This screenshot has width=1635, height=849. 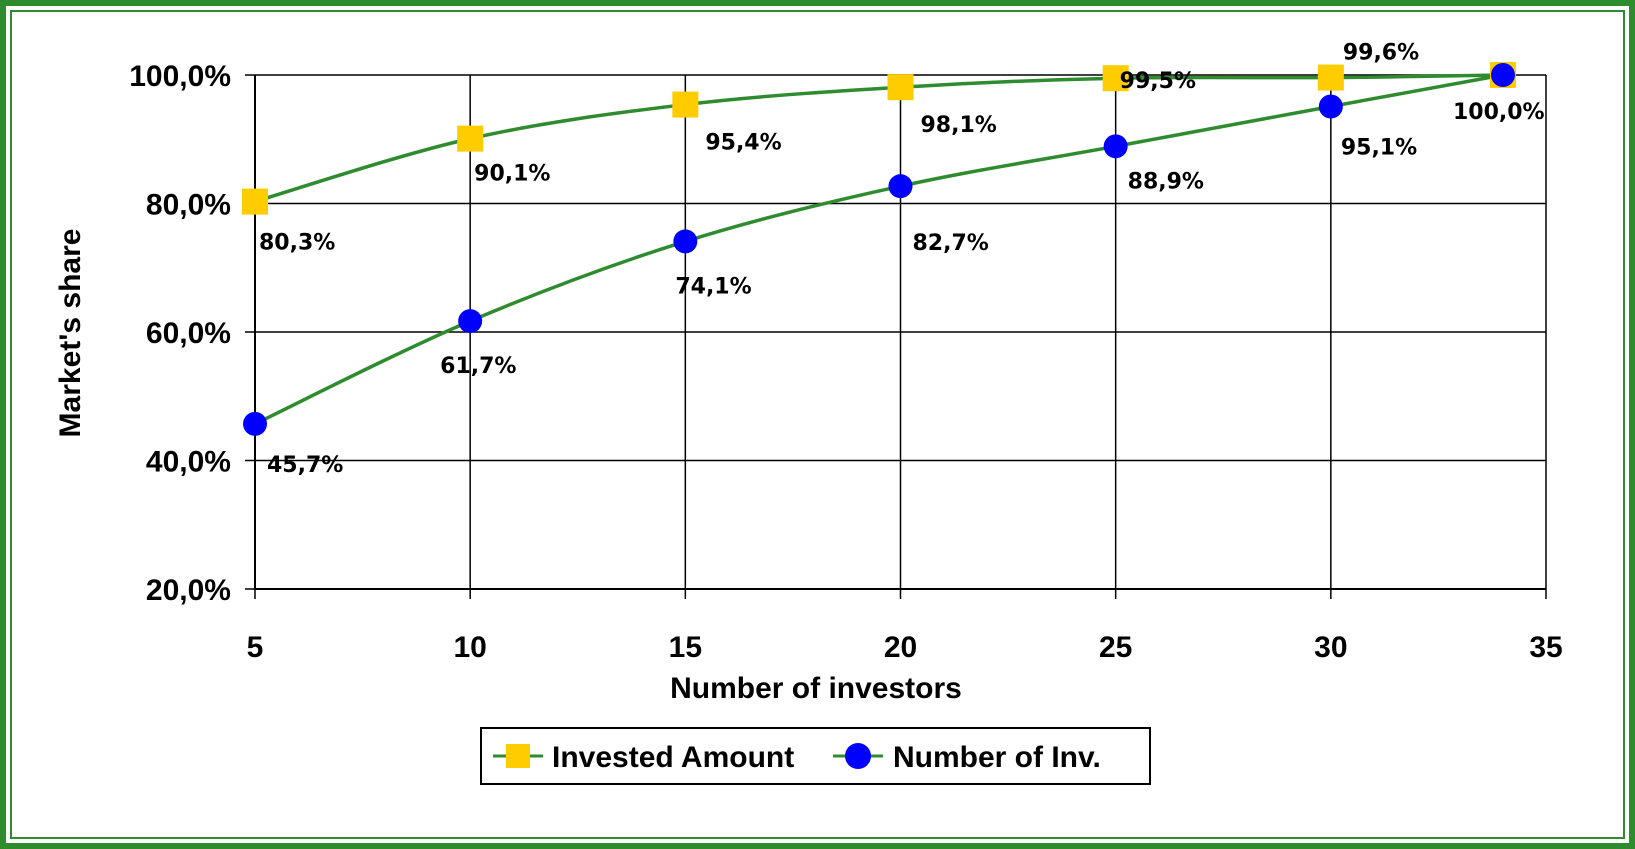 What do you see at coordinates (1499, 112) in the screenshot?
I see `data-label: 100,0%` at bounding box center [1499, 112].